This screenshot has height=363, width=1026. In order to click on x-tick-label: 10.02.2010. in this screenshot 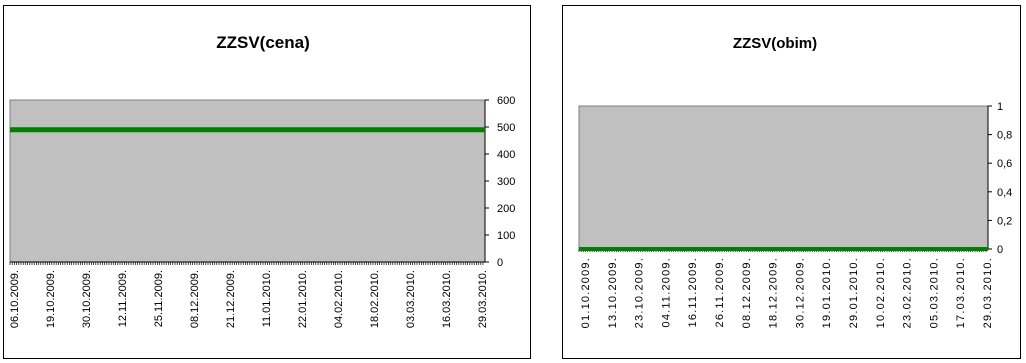, I will do `click(881, 292)`.